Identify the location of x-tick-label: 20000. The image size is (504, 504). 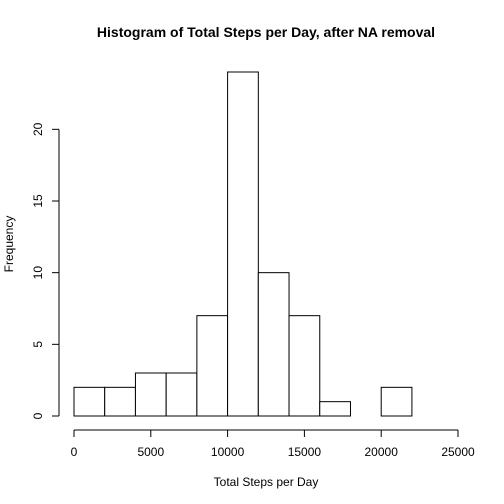
(382, 452).